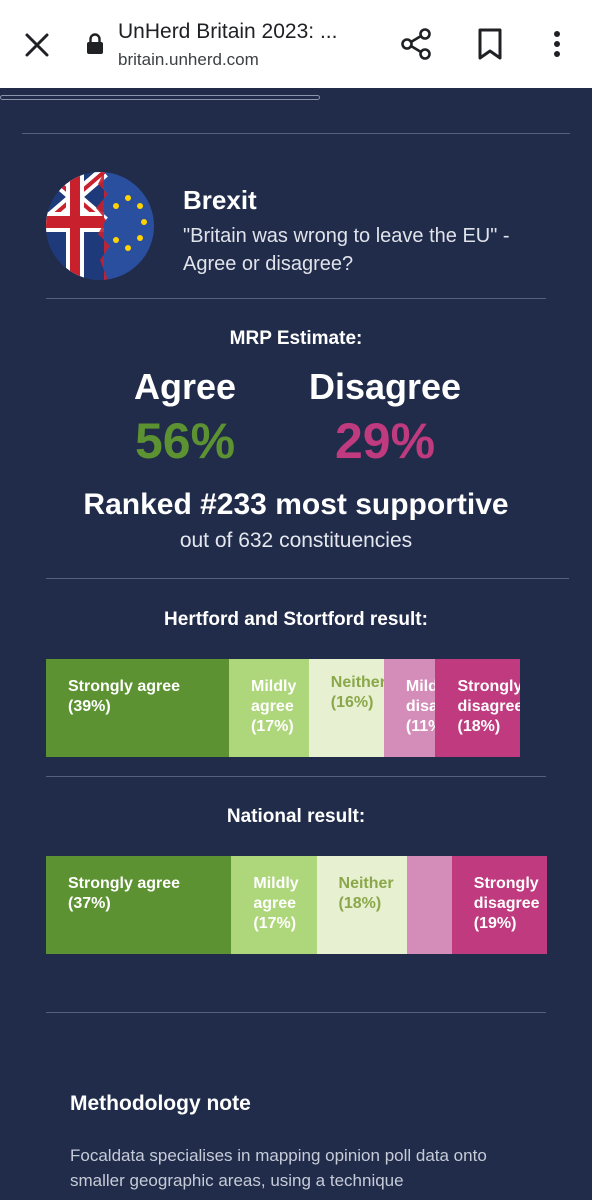 This screenshot has width=592, height=1200. Describe the element at coordinates (124, 894) in the screenshot. I see `segment-label: Strongly agree (37%)` at that location.